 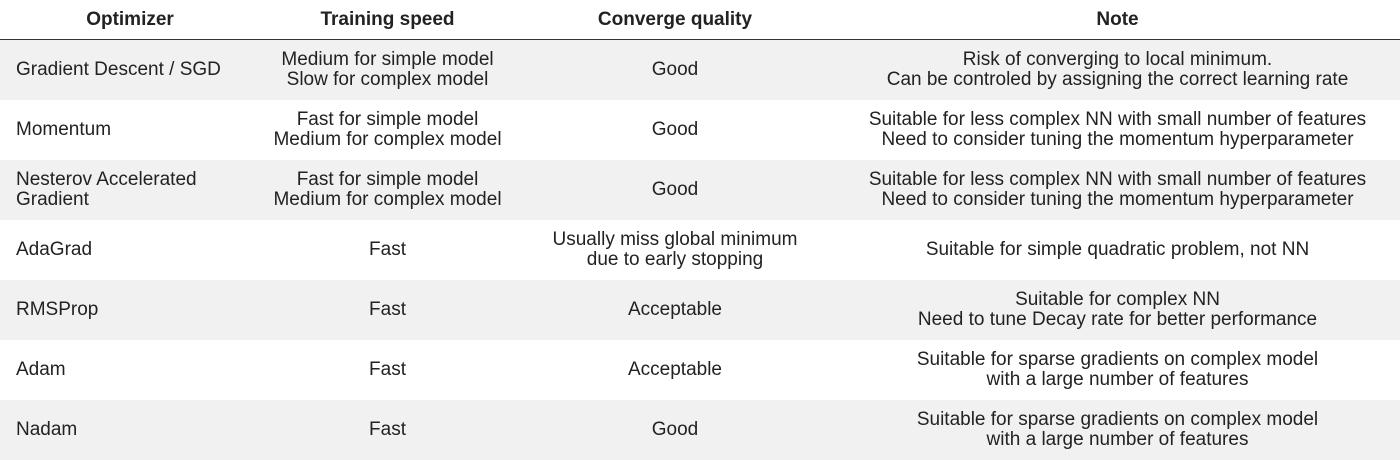 I want to click on optimizer-name-cell: Nadam, so click(x=130, y=430).